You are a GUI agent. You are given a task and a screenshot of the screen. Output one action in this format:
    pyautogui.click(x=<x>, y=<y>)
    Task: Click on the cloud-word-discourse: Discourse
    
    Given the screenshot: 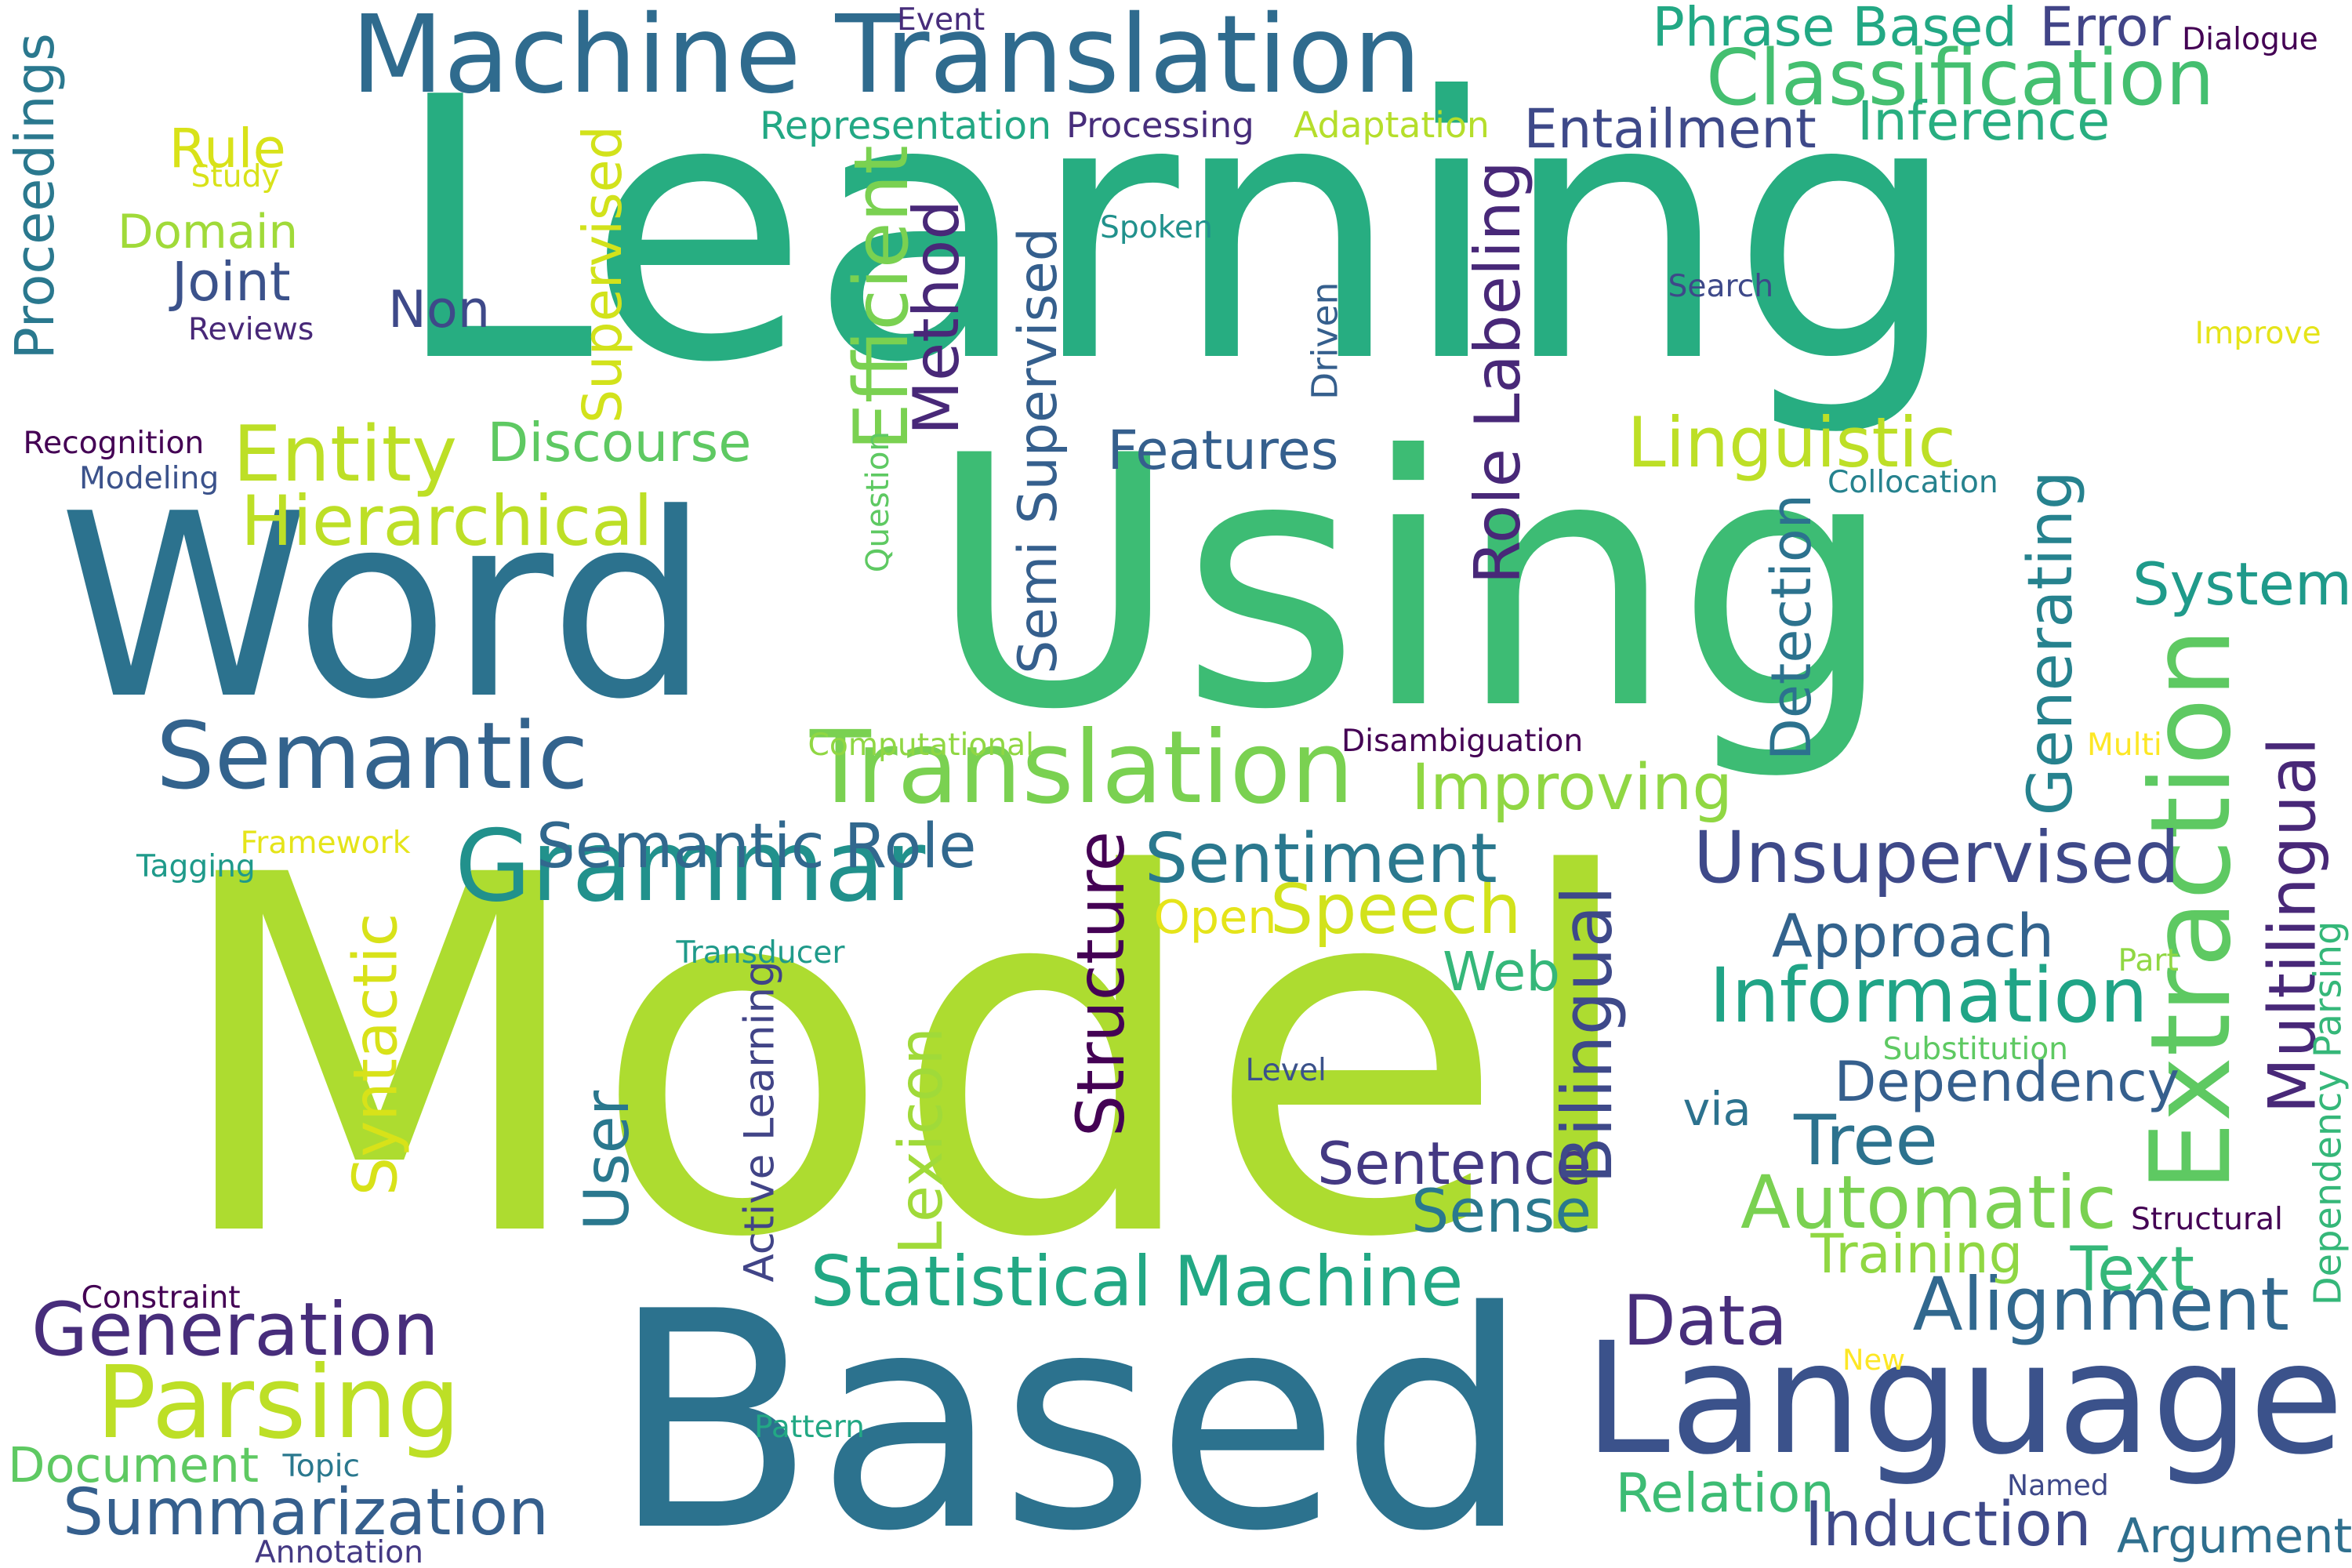 What is the action you would take?
    pyautogui.click(x=619, y=442)
    